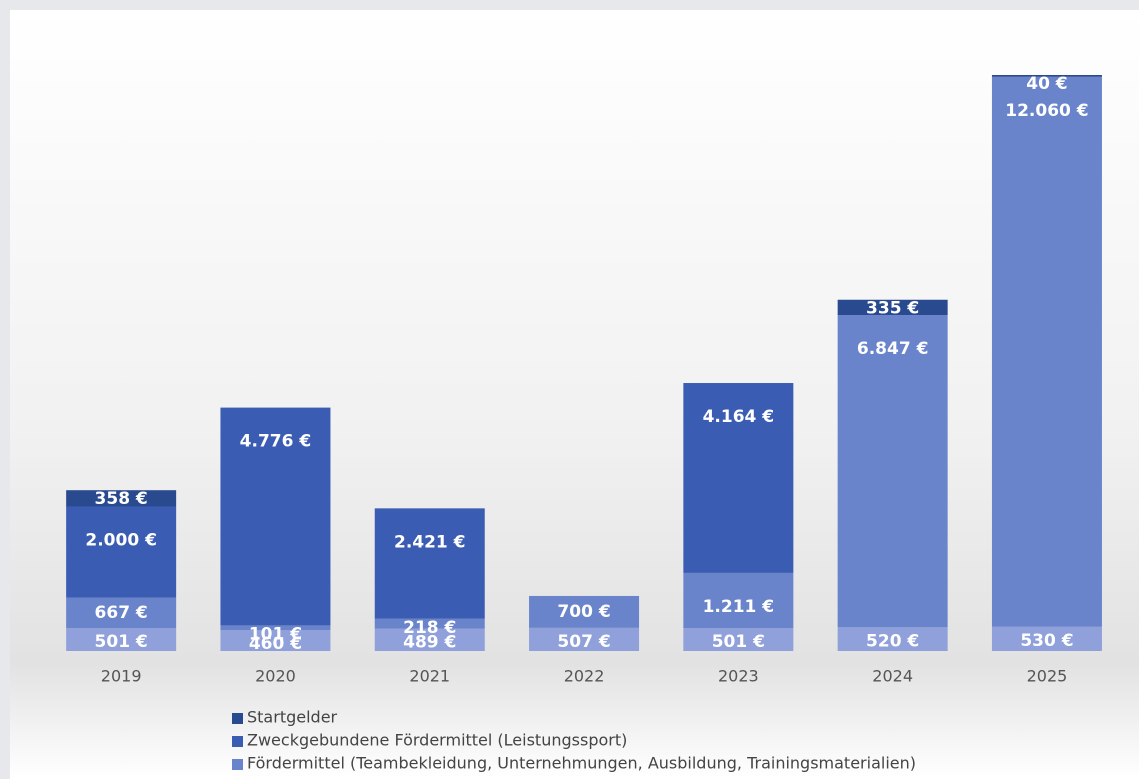 This screenshot has width=1139, height=779. I want to click on data-label: 12.060 €, so click(1046, 111).